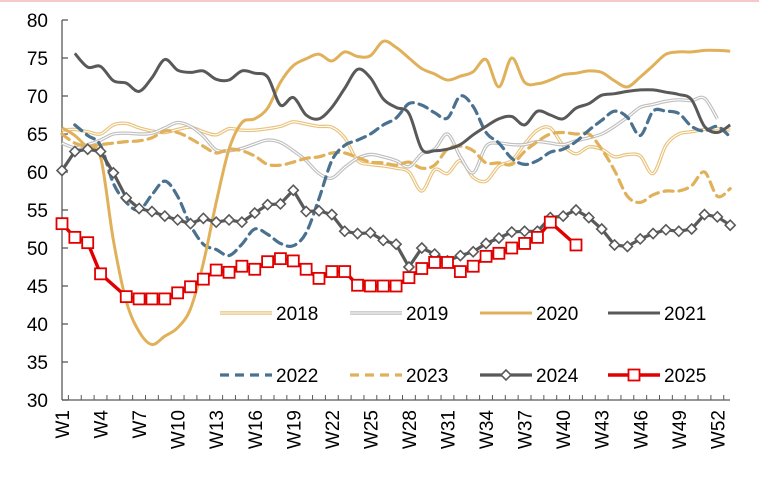  What do you see at coordinates (685, 314) in the screenshot?
I see `legend-label: 2021` at bounding box center [685, 314].